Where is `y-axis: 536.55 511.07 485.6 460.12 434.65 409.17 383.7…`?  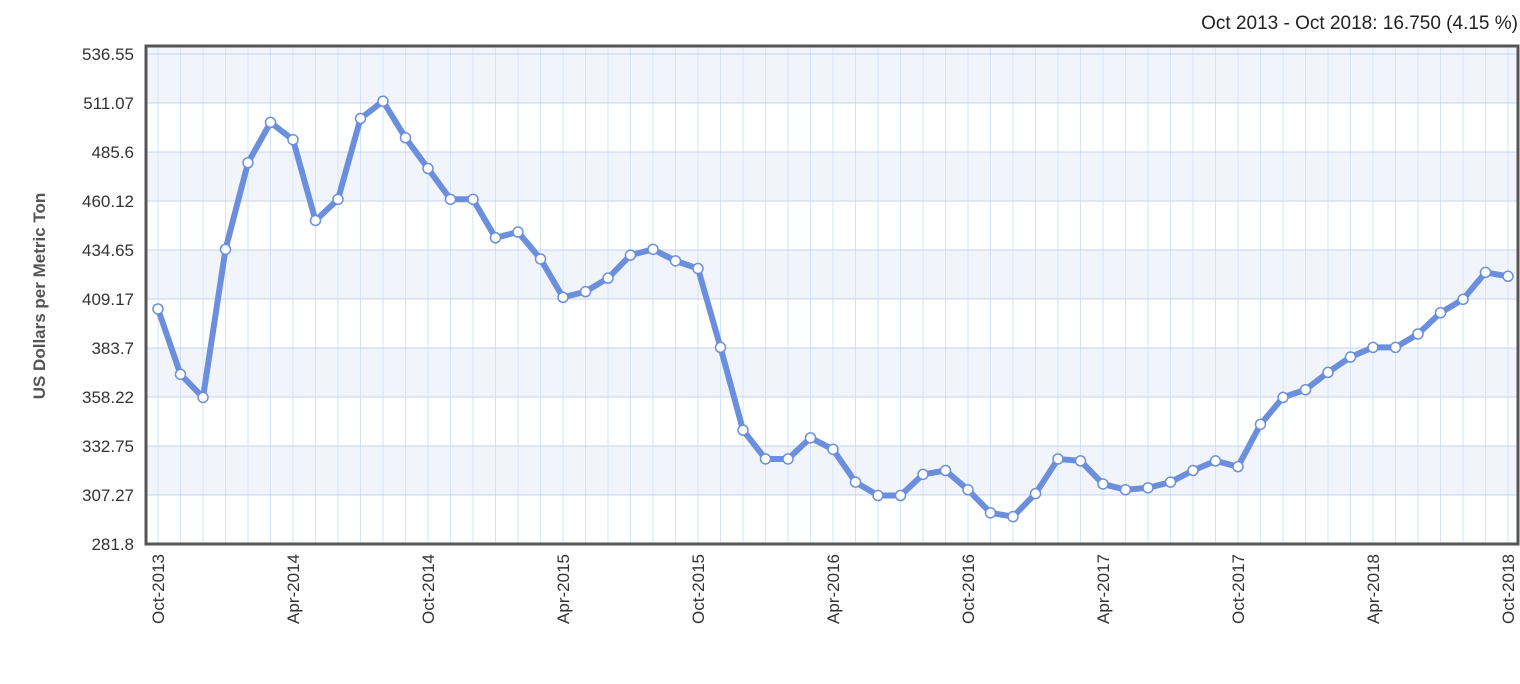 y-axis: 536.55 511.07 485.6 460.12 434.65 409.17 383.7… is located at coordinates (108, 299).